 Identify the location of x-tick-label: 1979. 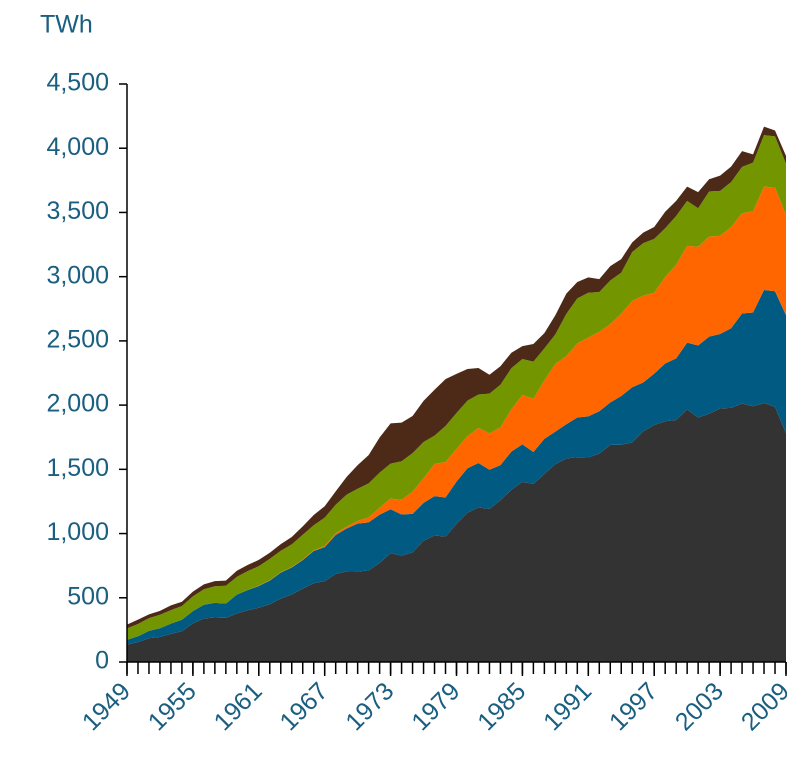
(435, 706).